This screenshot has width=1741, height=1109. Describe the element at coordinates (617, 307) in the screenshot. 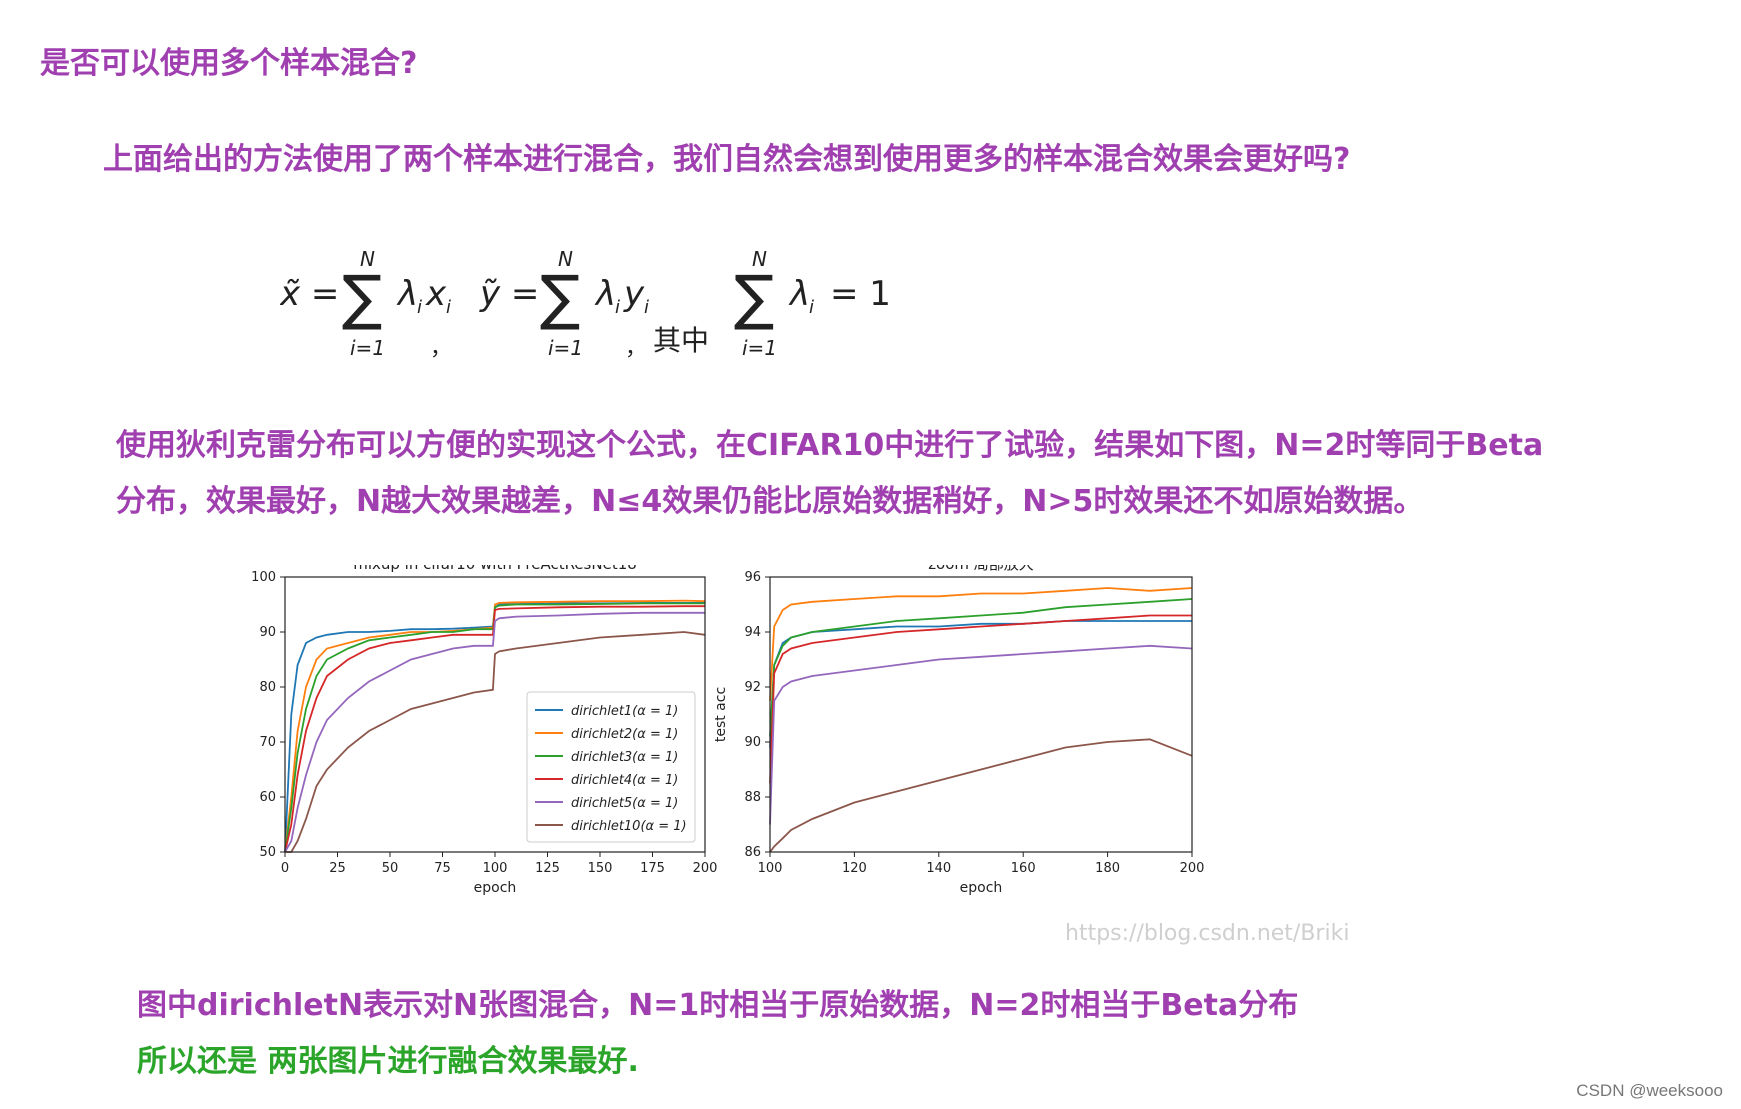

I see `lambda-sub-2: i` at that location.